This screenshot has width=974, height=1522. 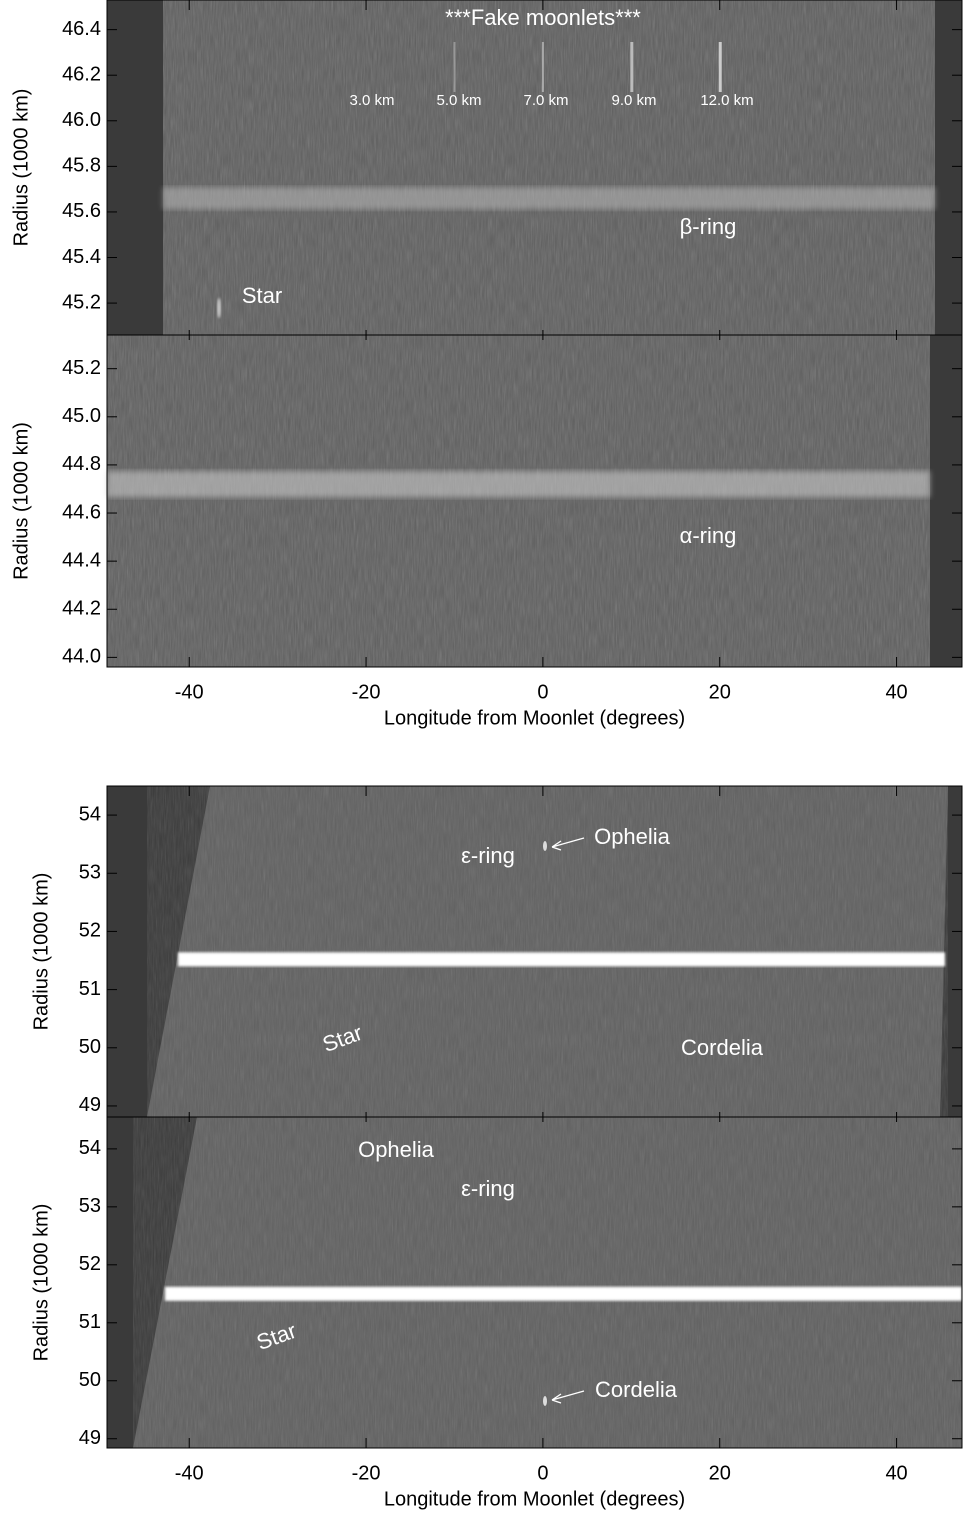 I want to click on y-tick-label: 45.8, so click(x=81, y=166).